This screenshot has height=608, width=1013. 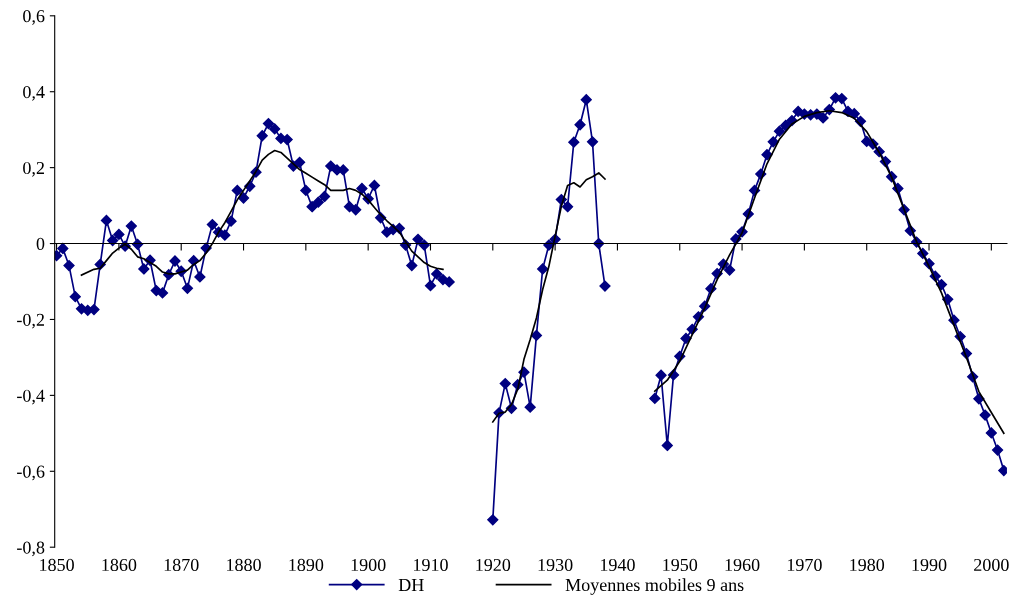 What do you see at coordinates (33, 169) in the screenshot?
I see `y-tick-label: 0,2` at bounding box center [33, 169].